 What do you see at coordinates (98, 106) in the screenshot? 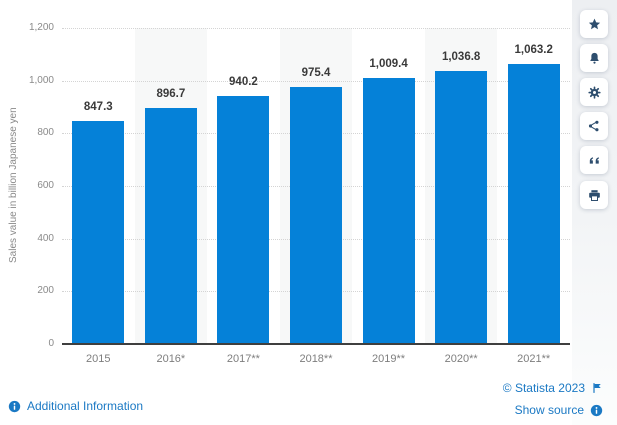
I see `bar-value-label: 847.3` at bounding box center [98, 106].